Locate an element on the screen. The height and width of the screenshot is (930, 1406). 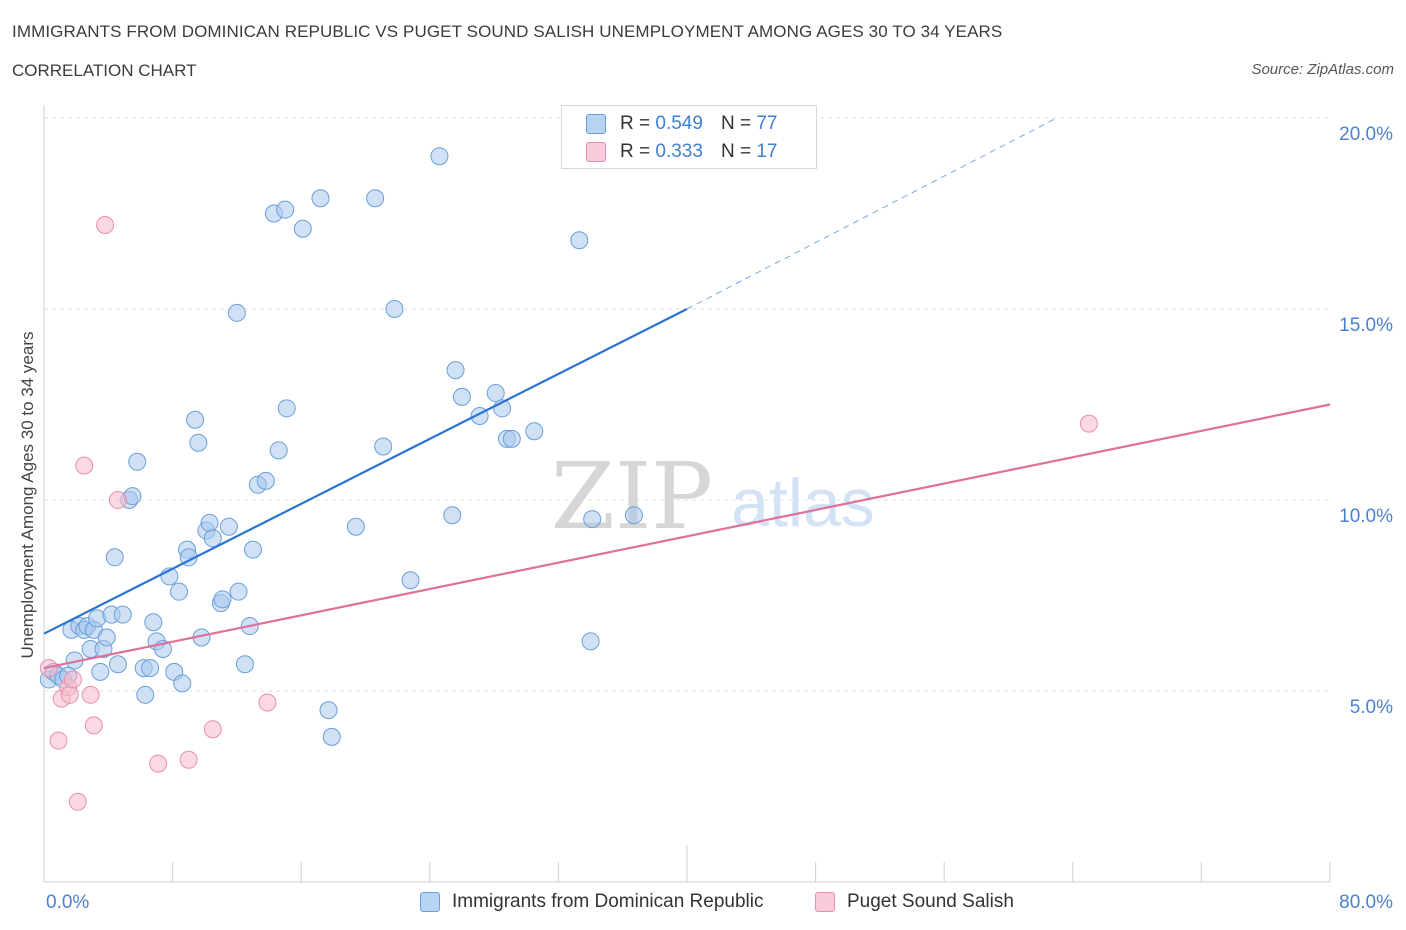
legend-n-value-blue: 77 is located at coordinates (767, 123).